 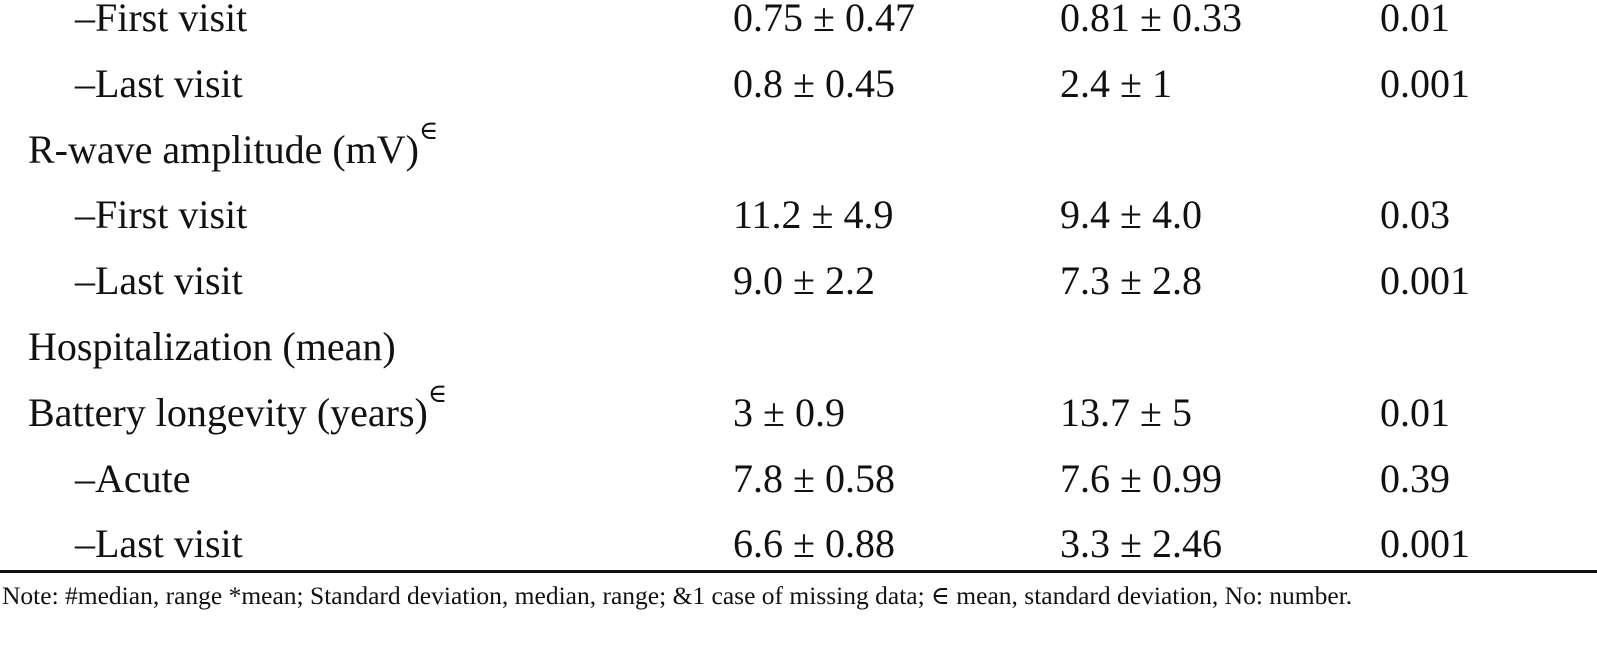 I want to click on row-label: Battery longevity (years)∈, so click(x=238, y=412).